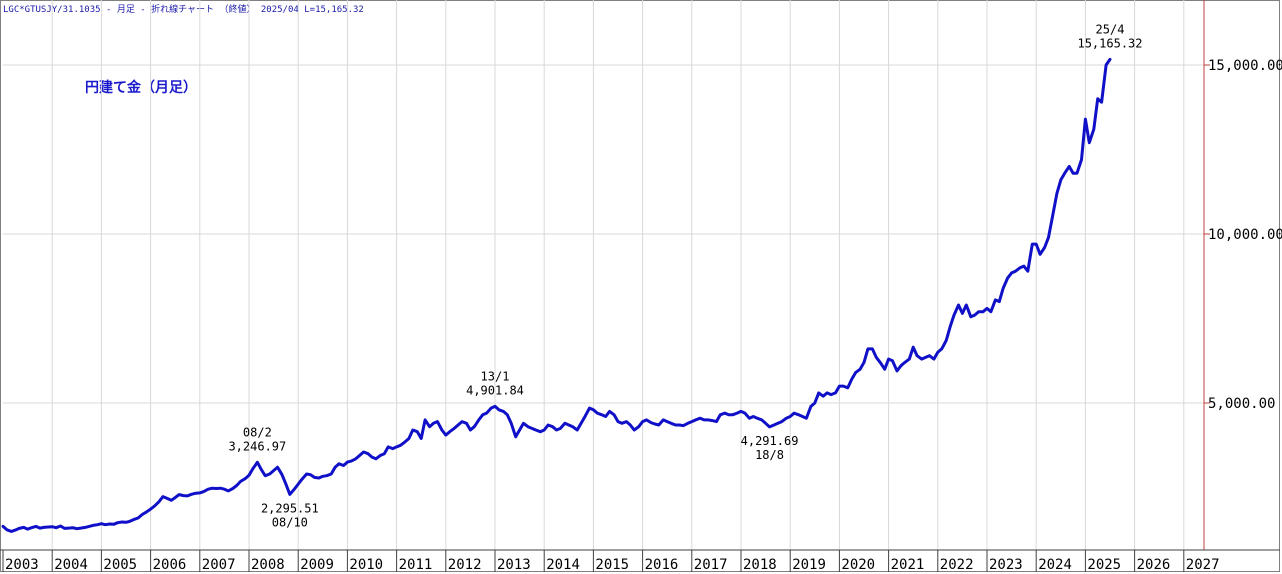  What do you see at coordinates (662, 565) in the screenshot?
I see `x-tick-label: 2016` at bounding box center [662, 565].